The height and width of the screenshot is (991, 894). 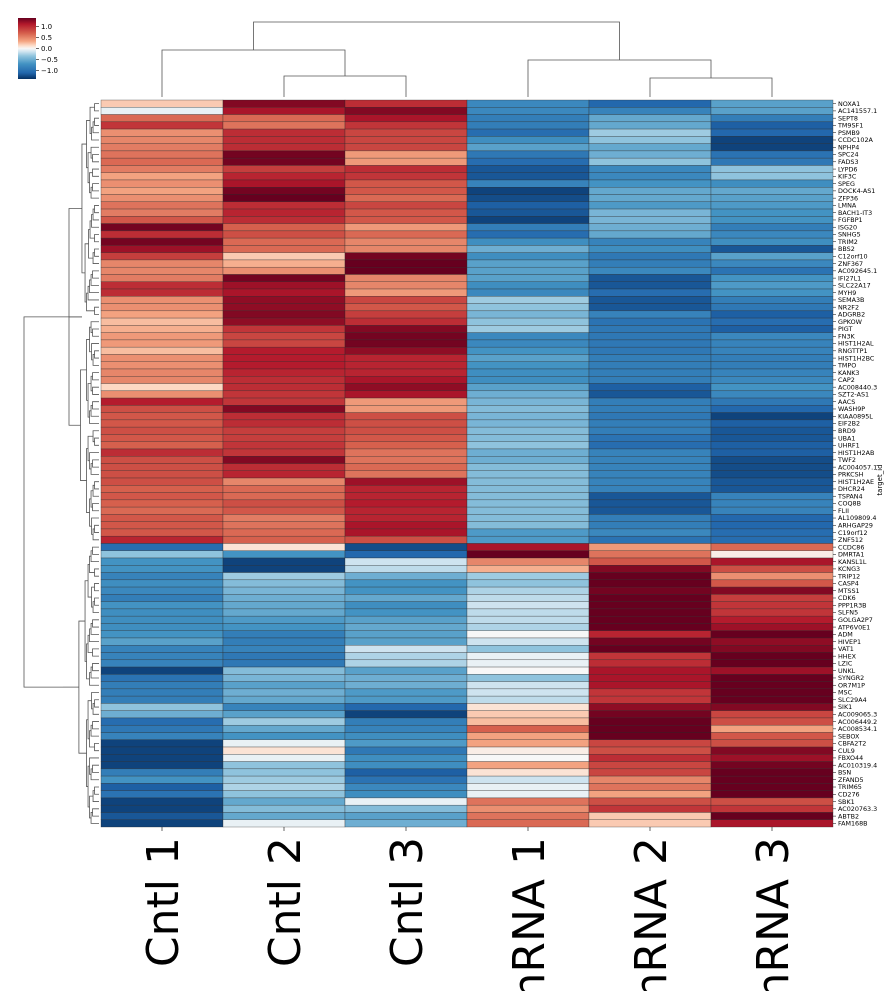 I want to click on row-label: SLFN5, so click(x=848, y=613).